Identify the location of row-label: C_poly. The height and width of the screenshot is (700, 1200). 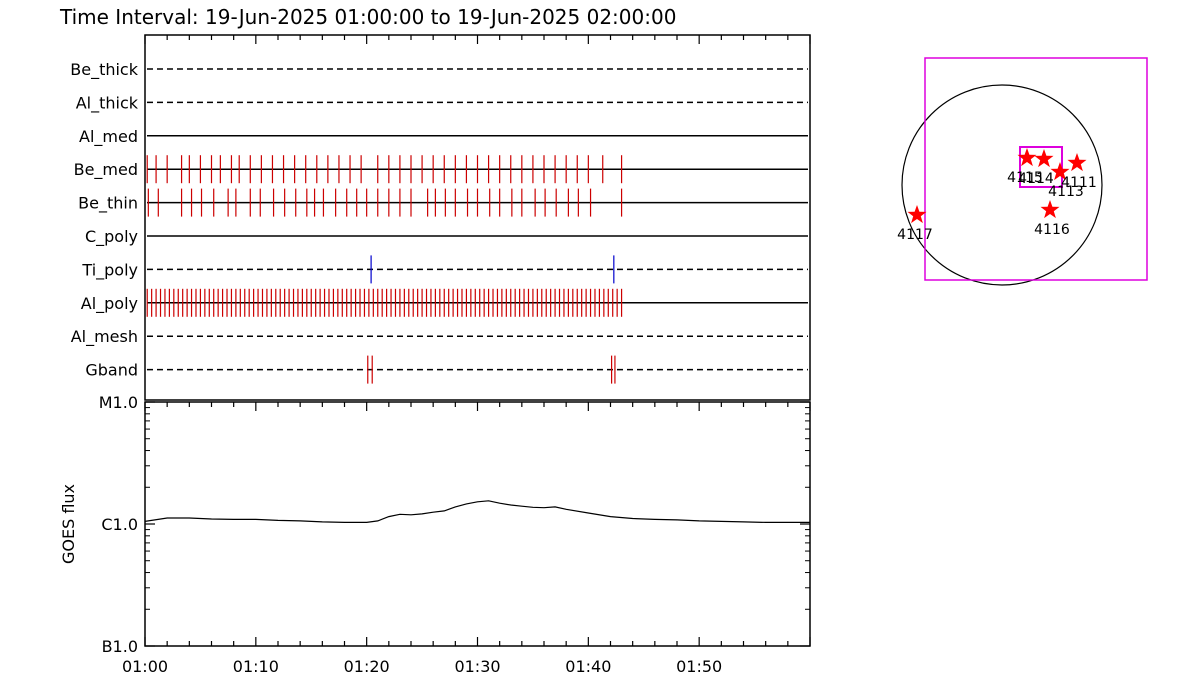
(111, 237).